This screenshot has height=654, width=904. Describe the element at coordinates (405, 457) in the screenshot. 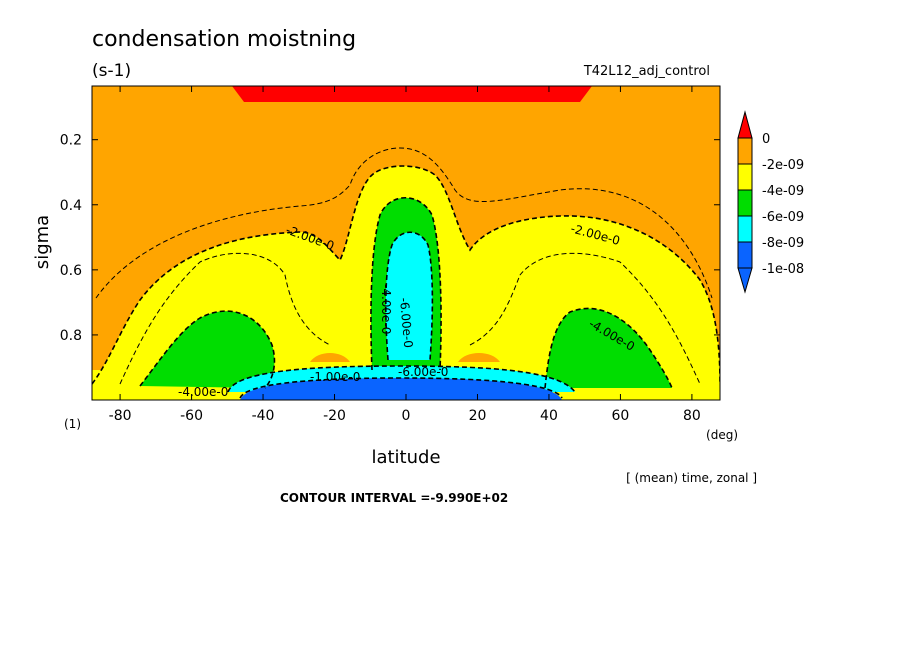

I see `x-axis-title: latitude` at that location.